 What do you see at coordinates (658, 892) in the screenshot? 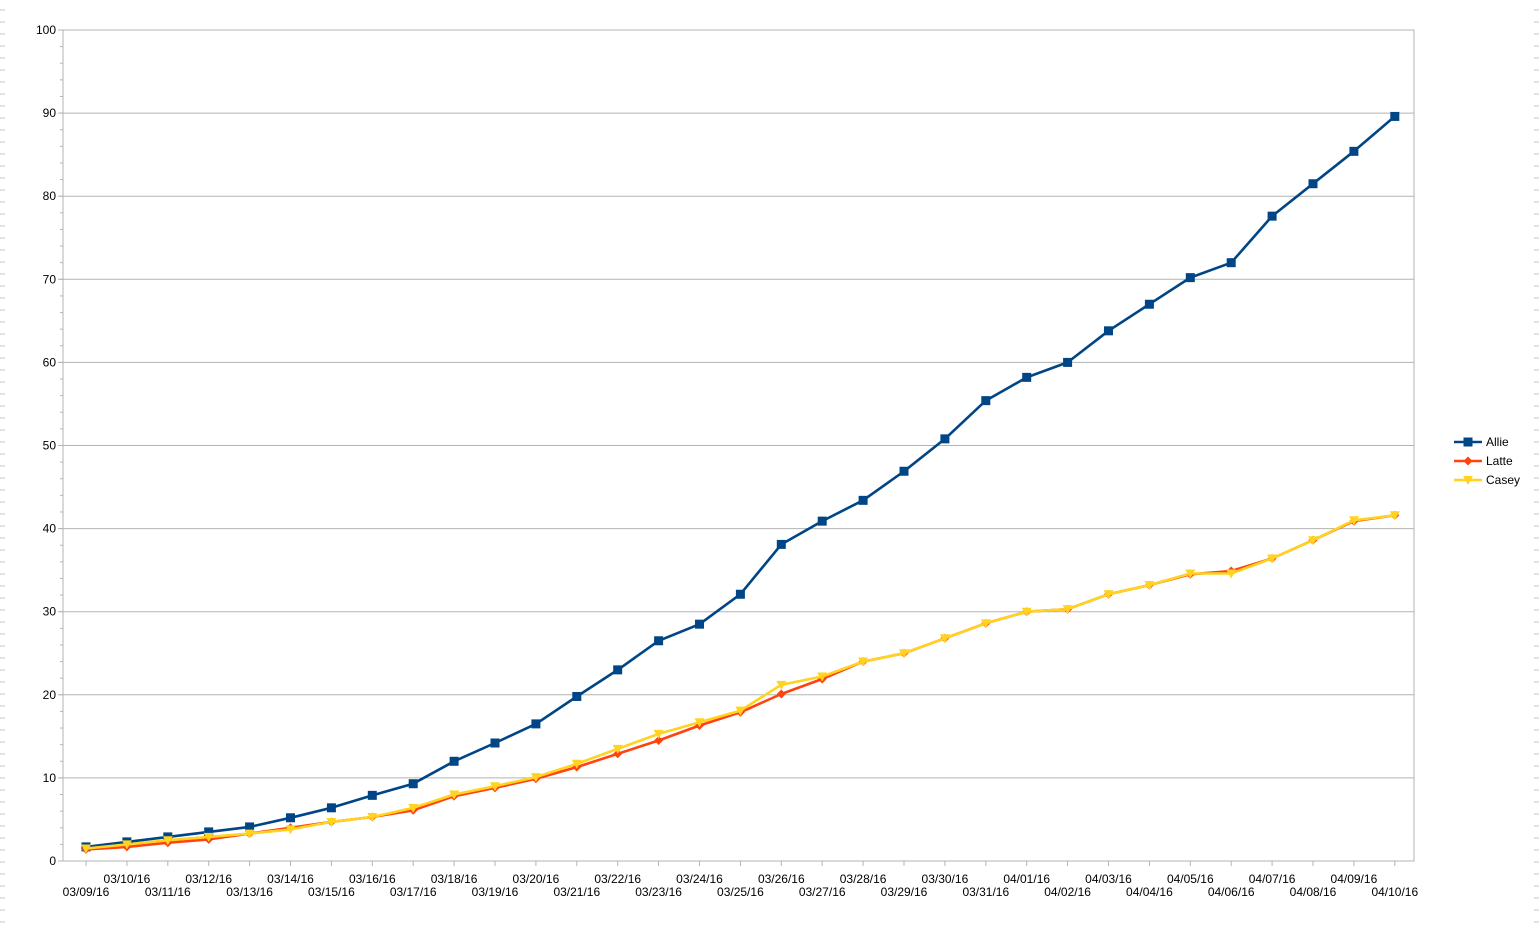
I see `x-tick-label: 03/23/16` at bounding box center [658, 892].